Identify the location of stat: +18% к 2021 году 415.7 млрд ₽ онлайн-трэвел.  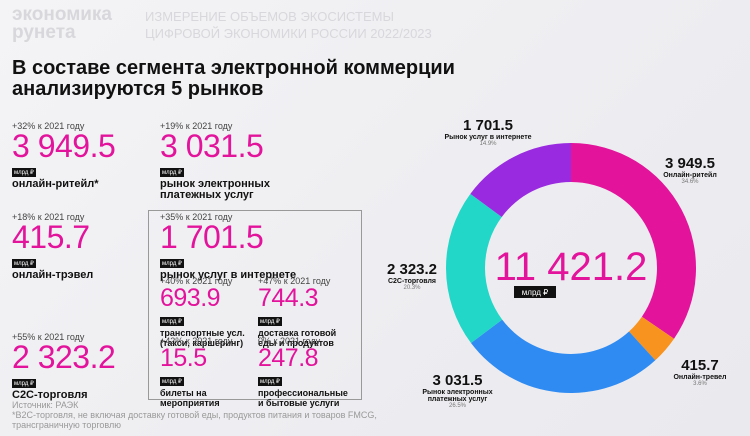
(82, 246).